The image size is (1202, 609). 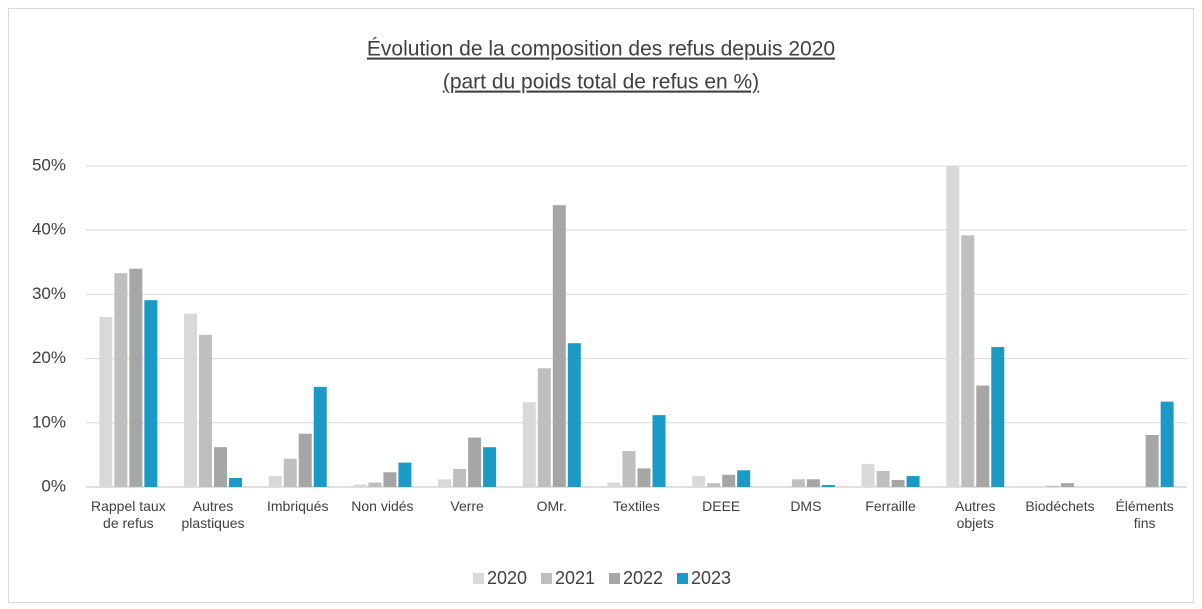 What do you see at coordinates (551, 506) in the screenshot?
I see `x-tick-label: OMr.` at bounding box center [551, 506].